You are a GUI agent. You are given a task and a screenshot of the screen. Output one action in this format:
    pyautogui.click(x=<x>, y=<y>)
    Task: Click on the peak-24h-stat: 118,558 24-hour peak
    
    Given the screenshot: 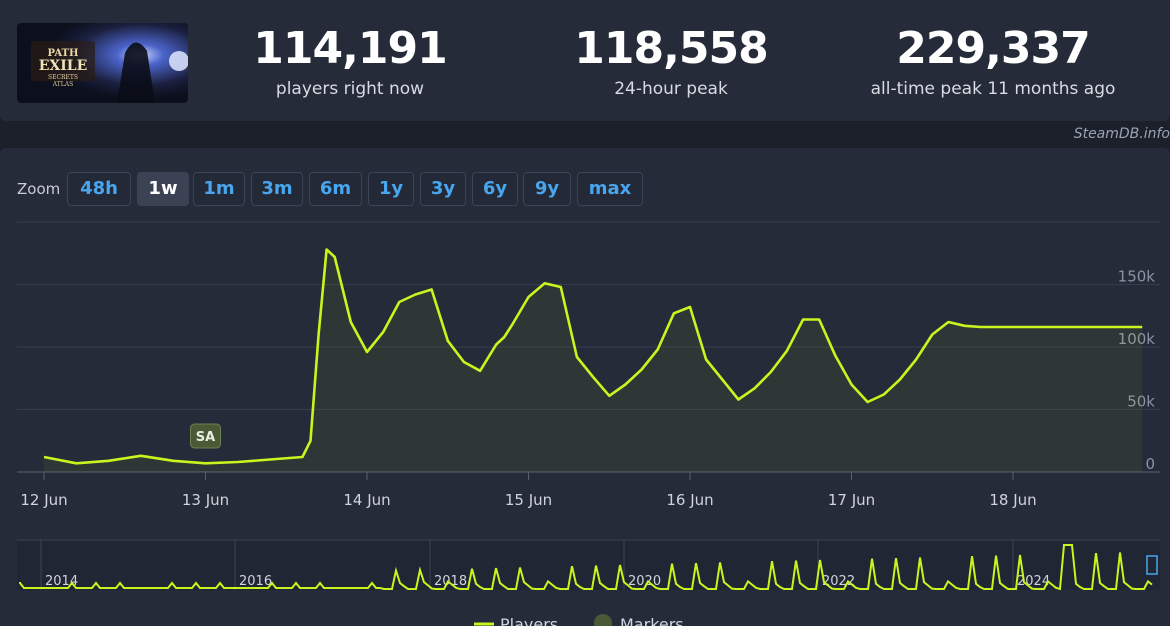 What is the action you would take?
    pyautogui.click(x=671, y=62)
    